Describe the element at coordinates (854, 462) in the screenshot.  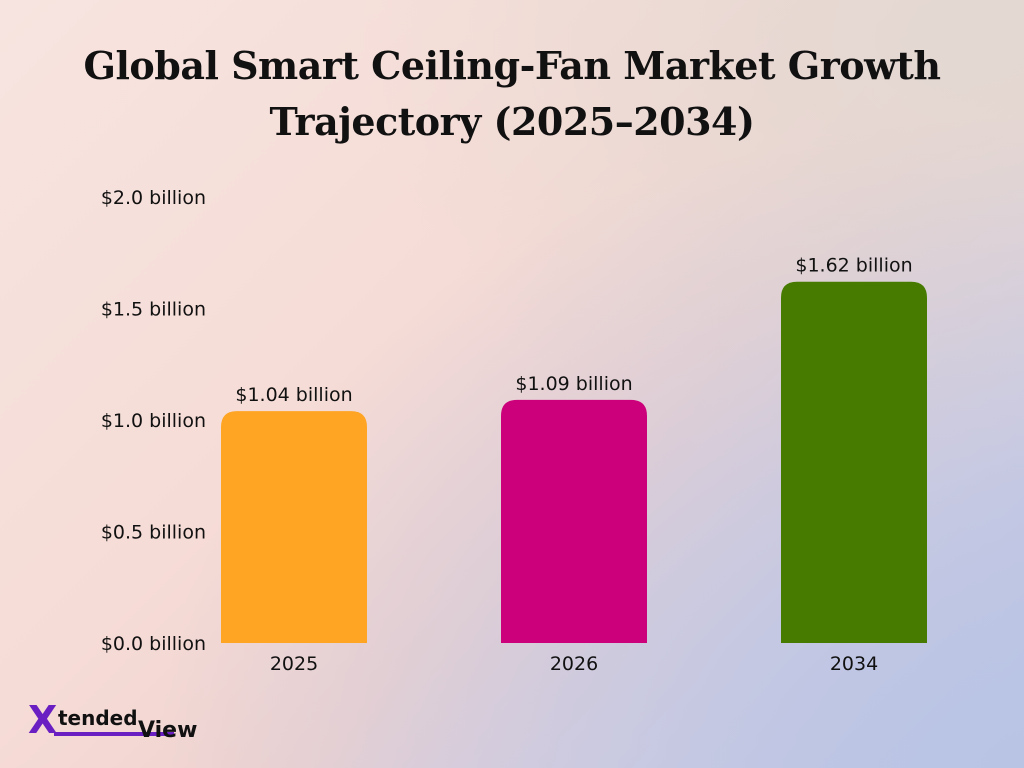
I see `bar-2034` at that location.